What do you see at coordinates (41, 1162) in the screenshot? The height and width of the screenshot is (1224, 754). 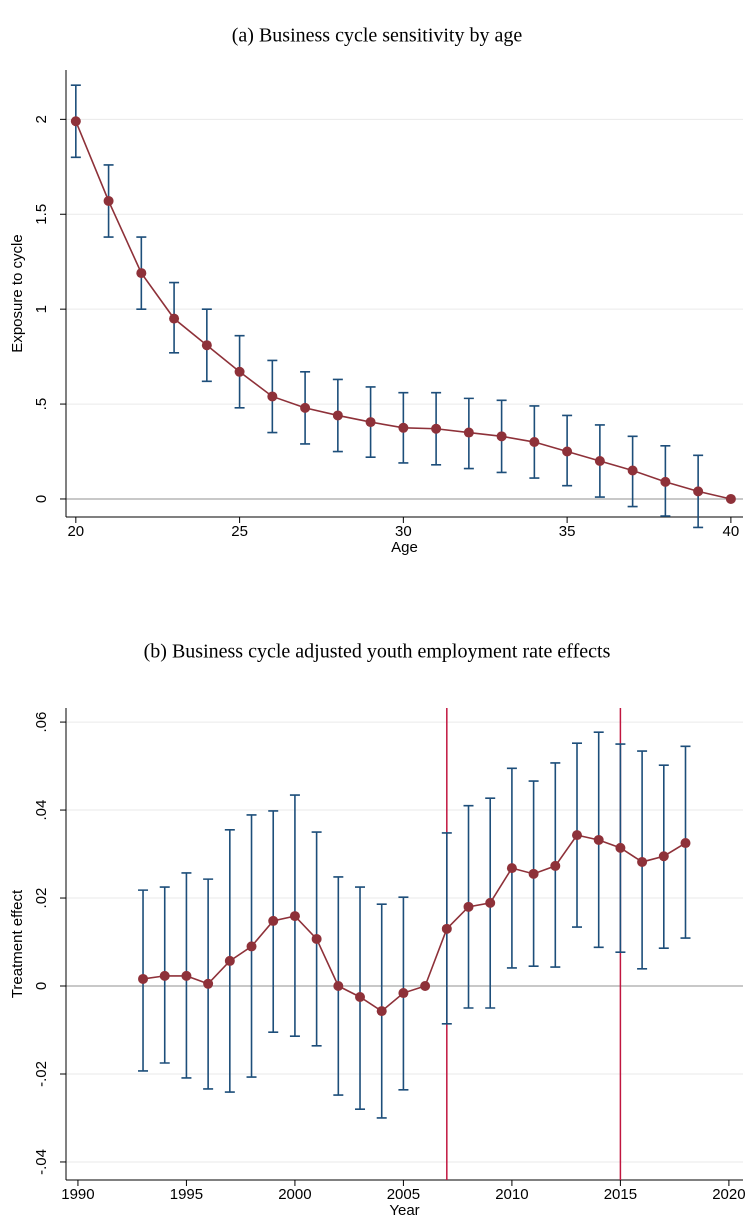 I see `y-tick-label: -.04` at bounding box center [41, 1162].